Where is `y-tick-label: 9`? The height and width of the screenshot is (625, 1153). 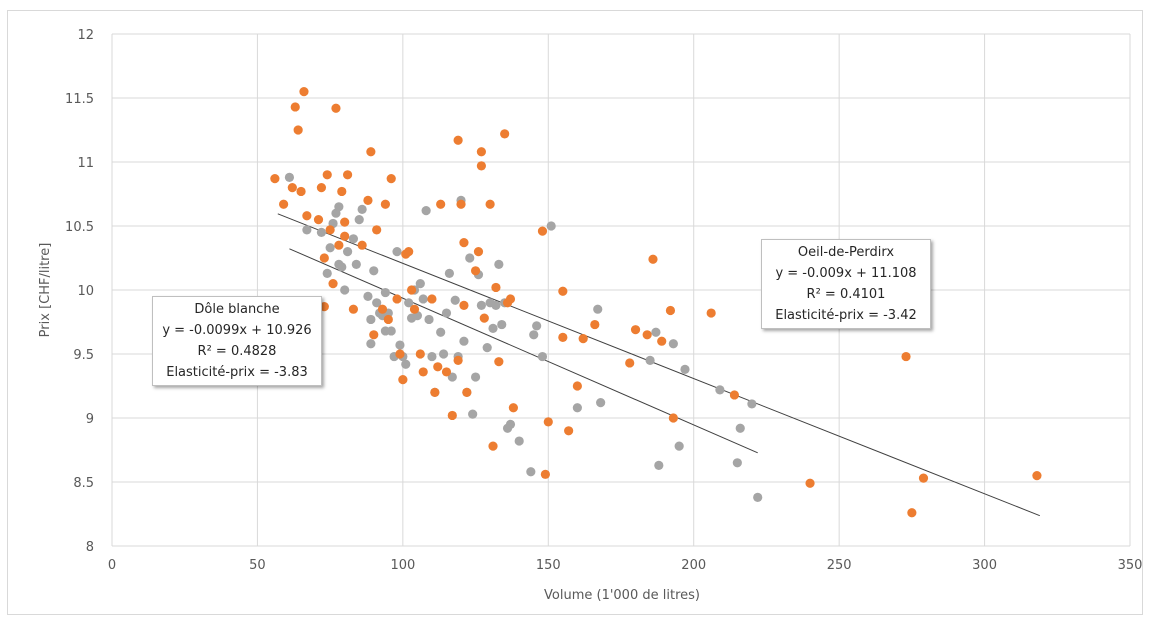 y-tick-label: 9 is located at coordinates (90, 419).